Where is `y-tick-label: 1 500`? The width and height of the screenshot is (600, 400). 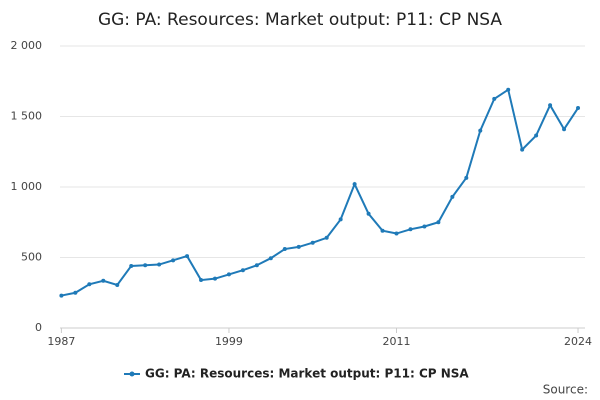 y-tick-label: 1 500 is located at coordinates (27, 116).